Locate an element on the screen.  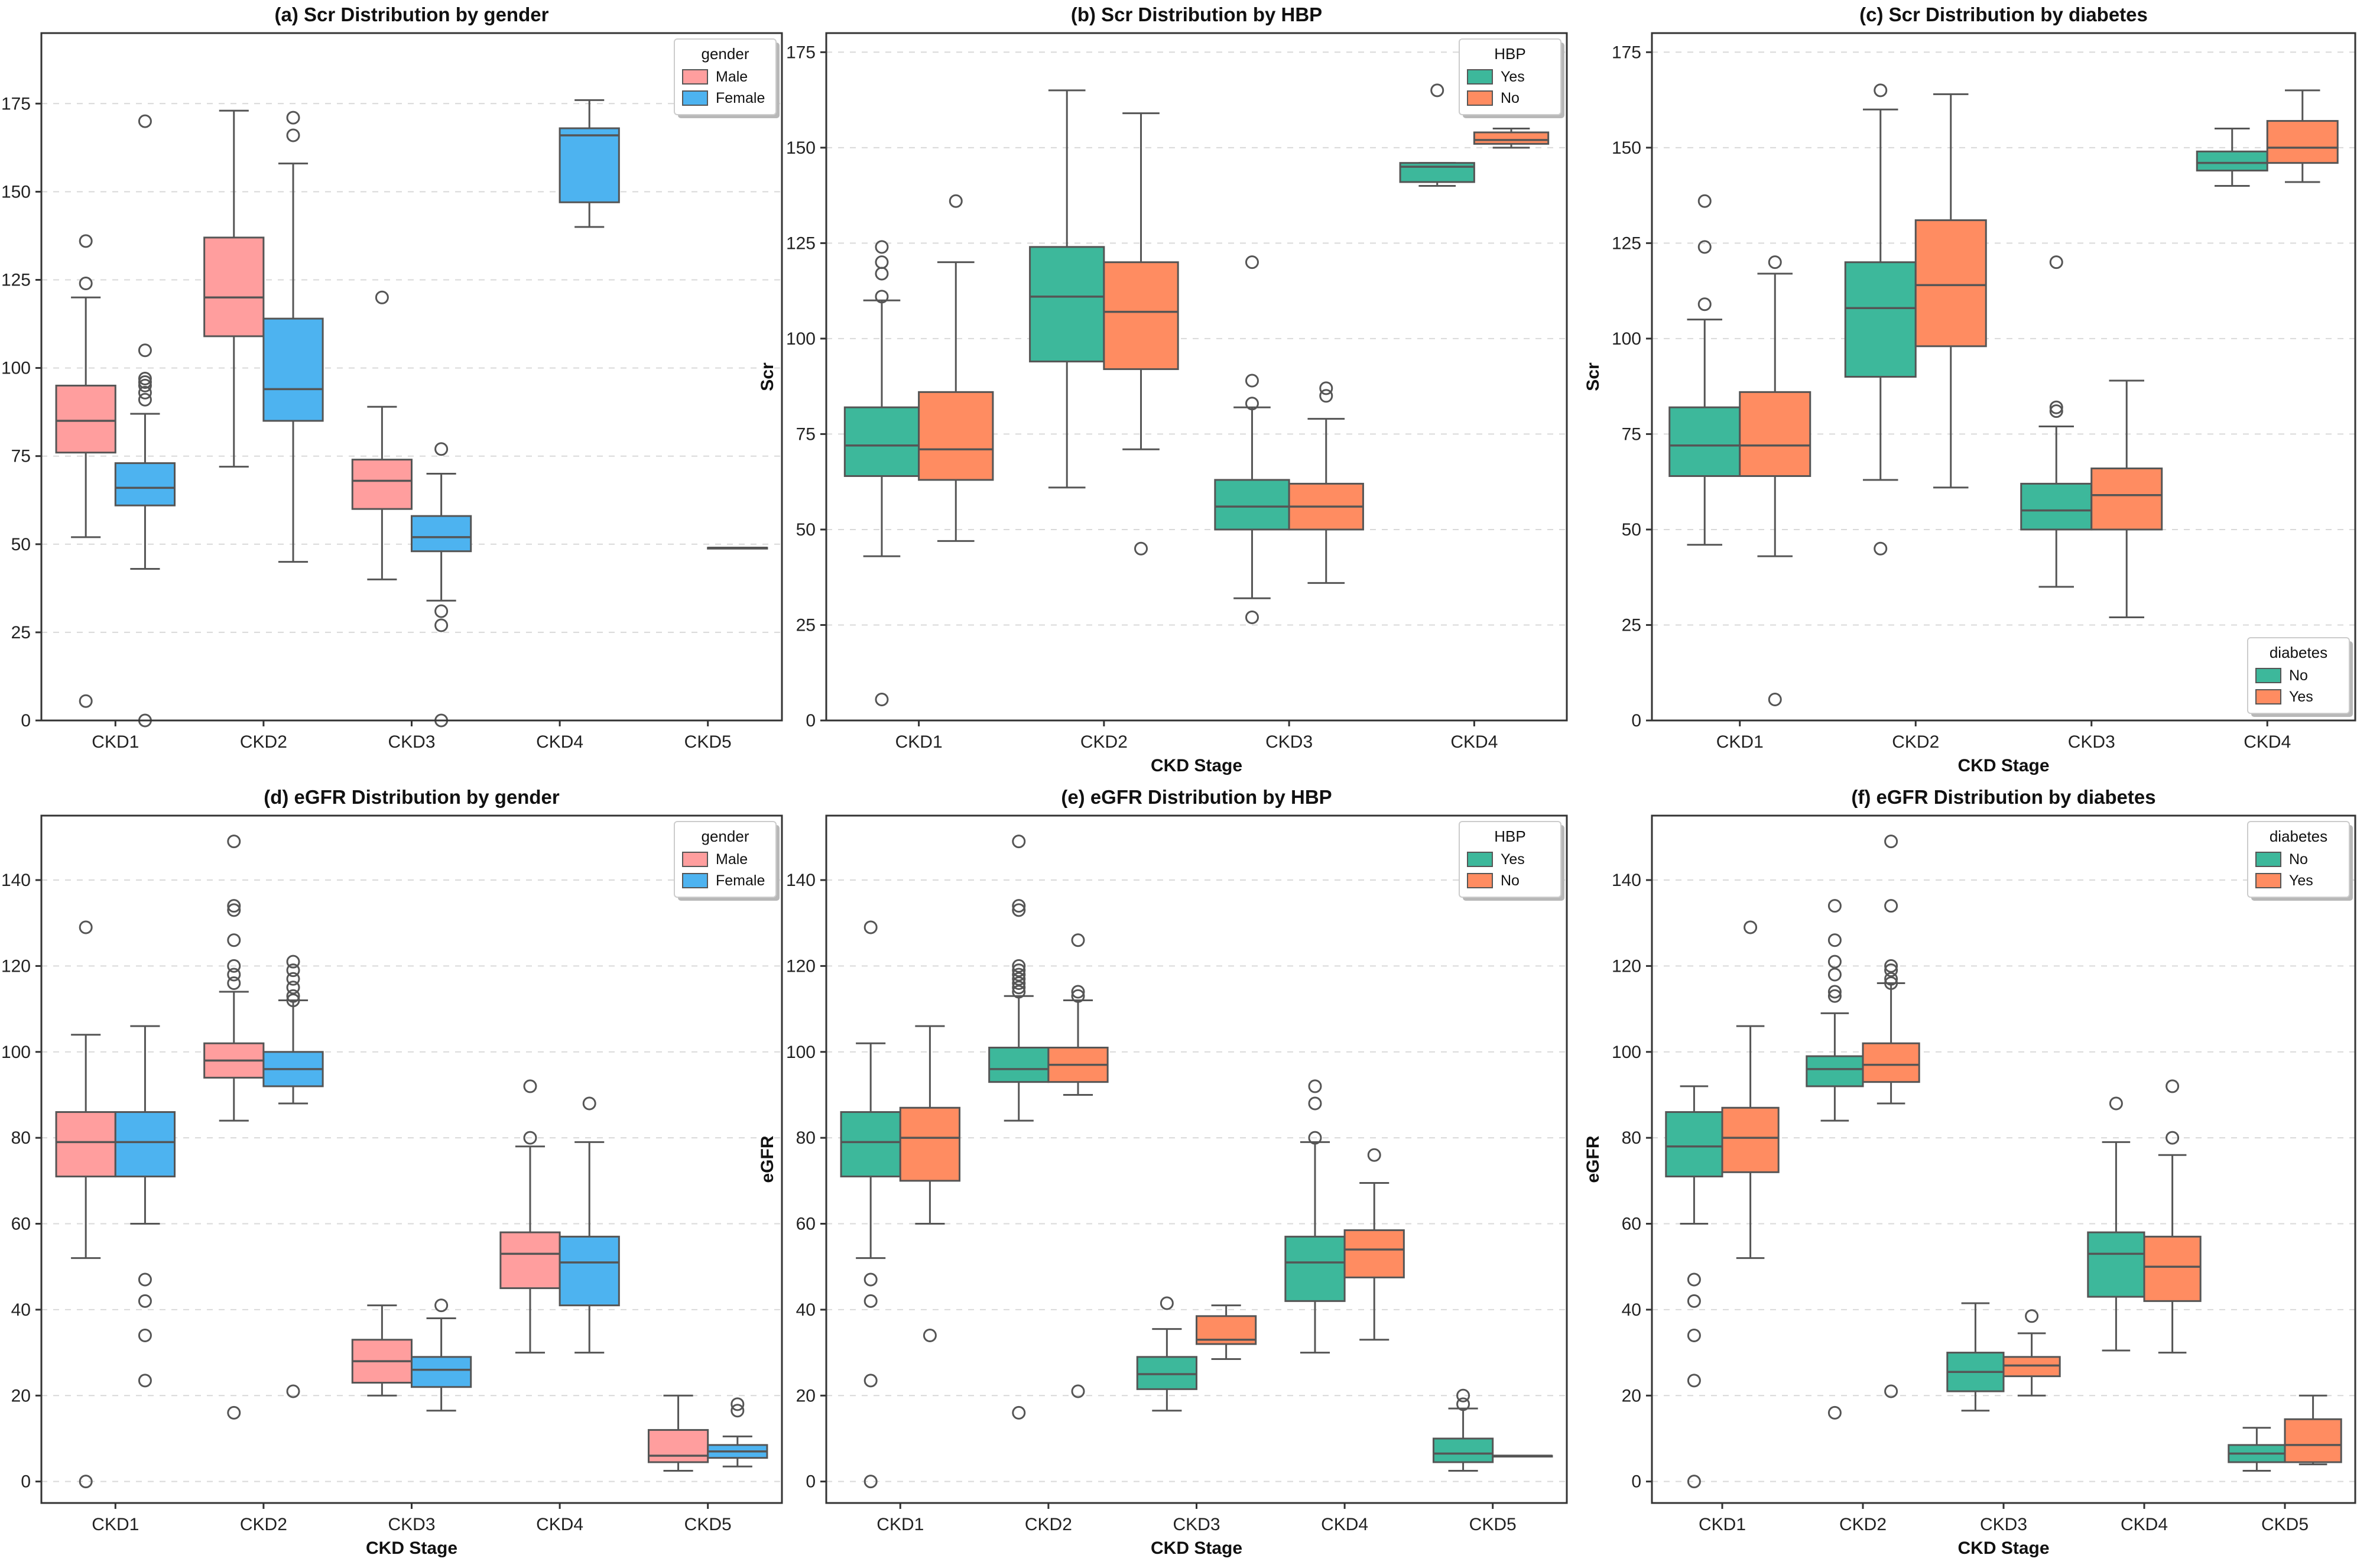
y-tick-label: 140 is located at coordinates (16, 881).